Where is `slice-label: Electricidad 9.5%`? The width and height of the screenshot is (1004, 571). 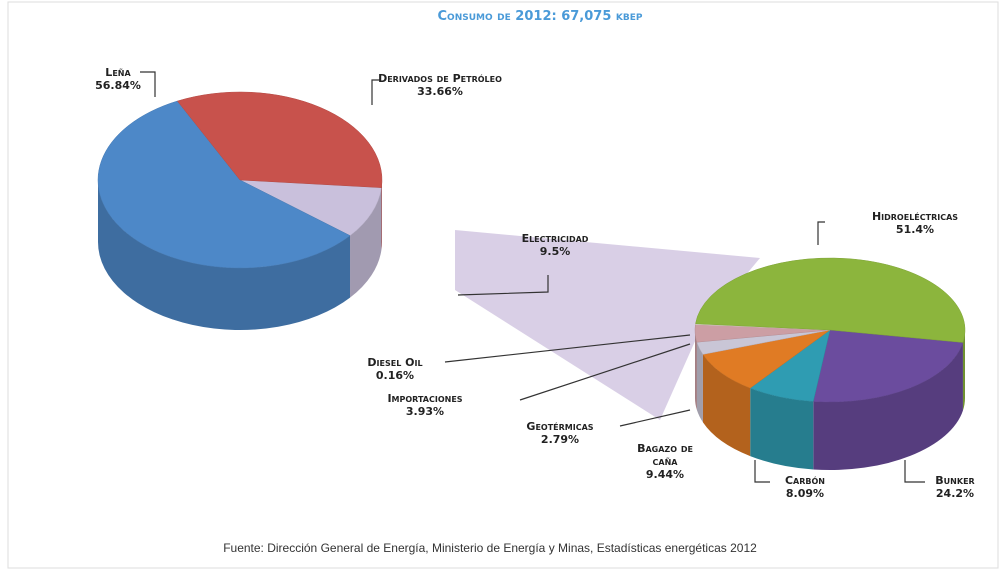 slice-label: Electricidad 9.5% is located at coordinates (555, 245).